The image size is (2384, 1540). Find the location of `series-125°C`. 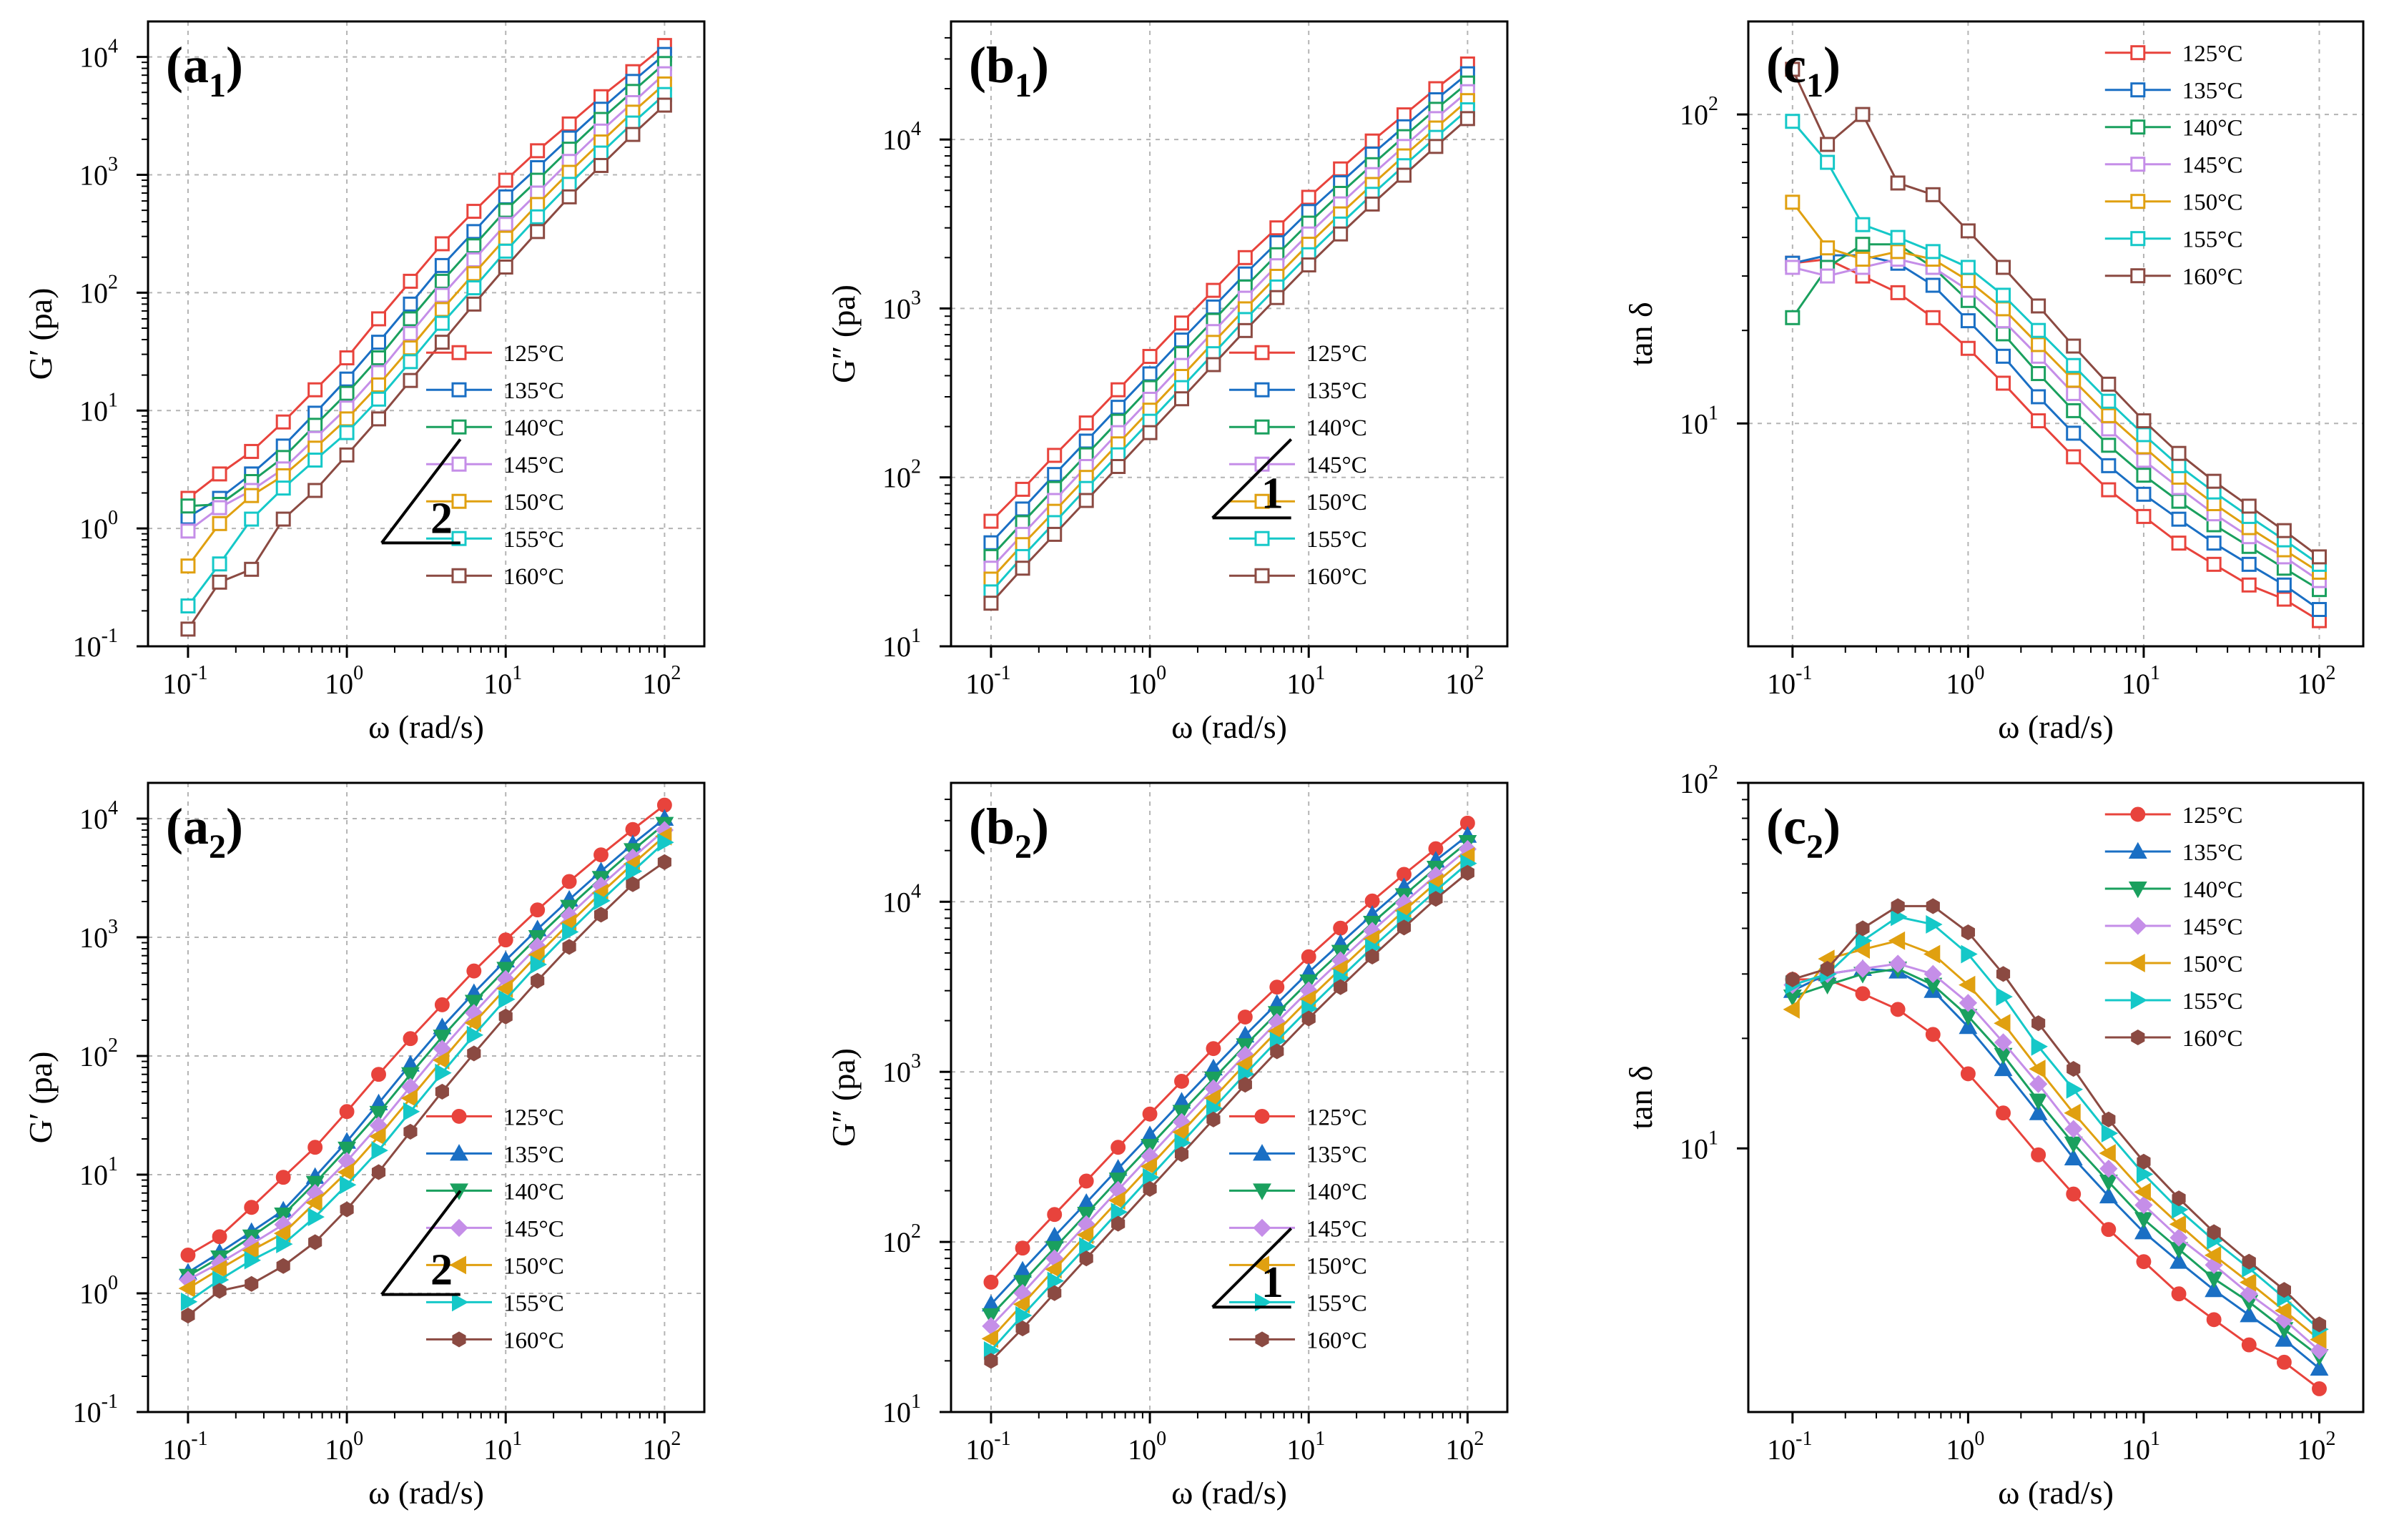

series-125°C is located at coordinates (2056, 1184).